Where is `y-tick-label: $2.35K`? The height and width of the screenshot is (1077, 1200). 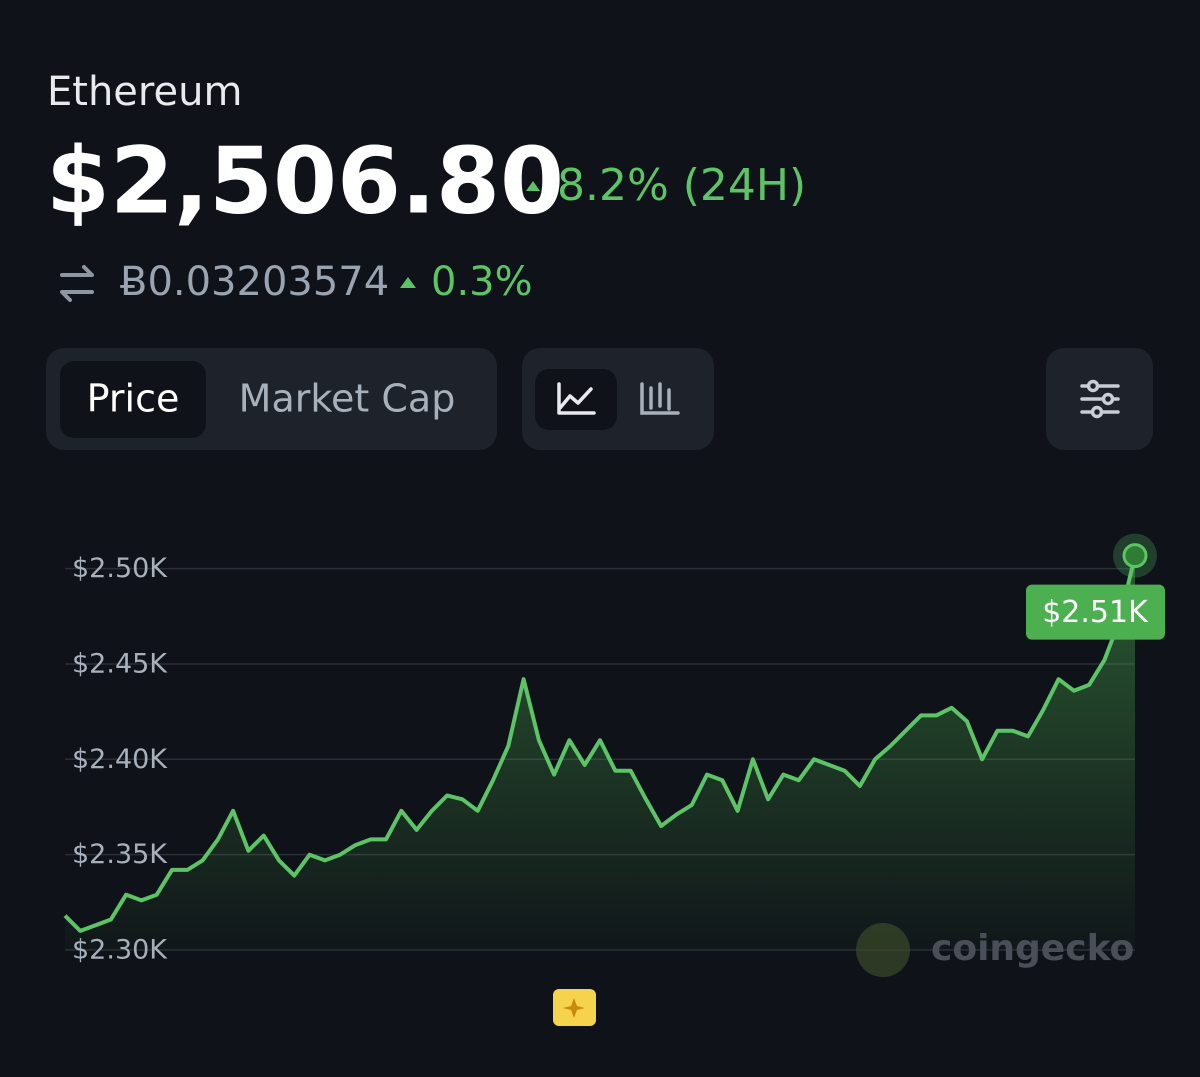
y-tick-label: $2.35K is located at coordinates (120, 854).